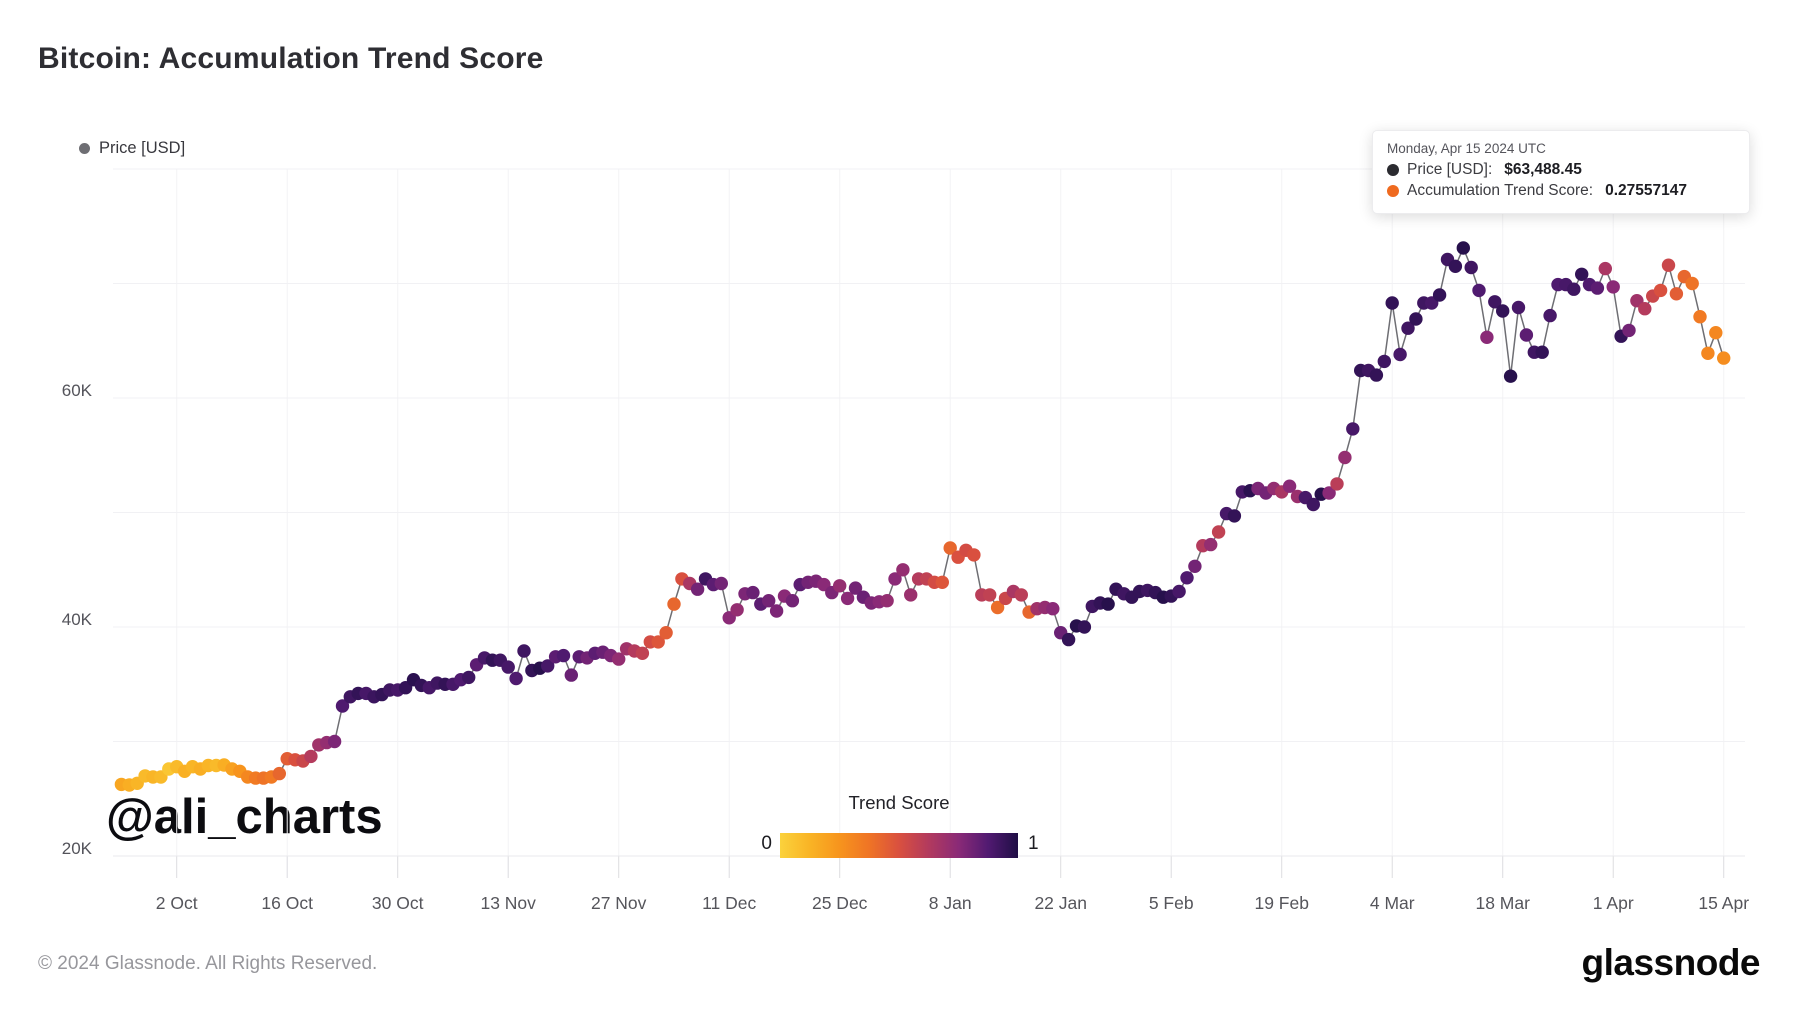 Image resolution: width=1800 pixels, height=1013 pixels. I want to click on tooltip-date: Monday, Apr 15 2024 UTC, so click(1466, 148).